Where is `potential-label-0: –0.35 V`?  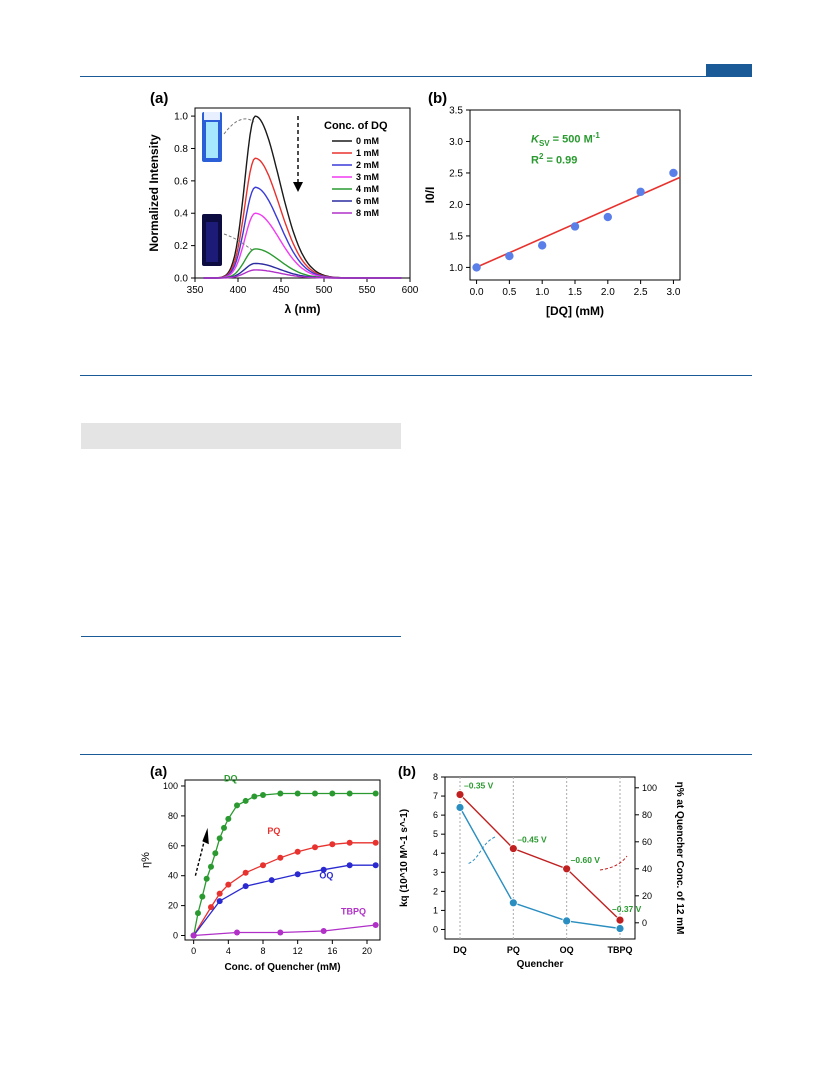 potential-label-0: –0.35 V is located at coordinates (479, 786).